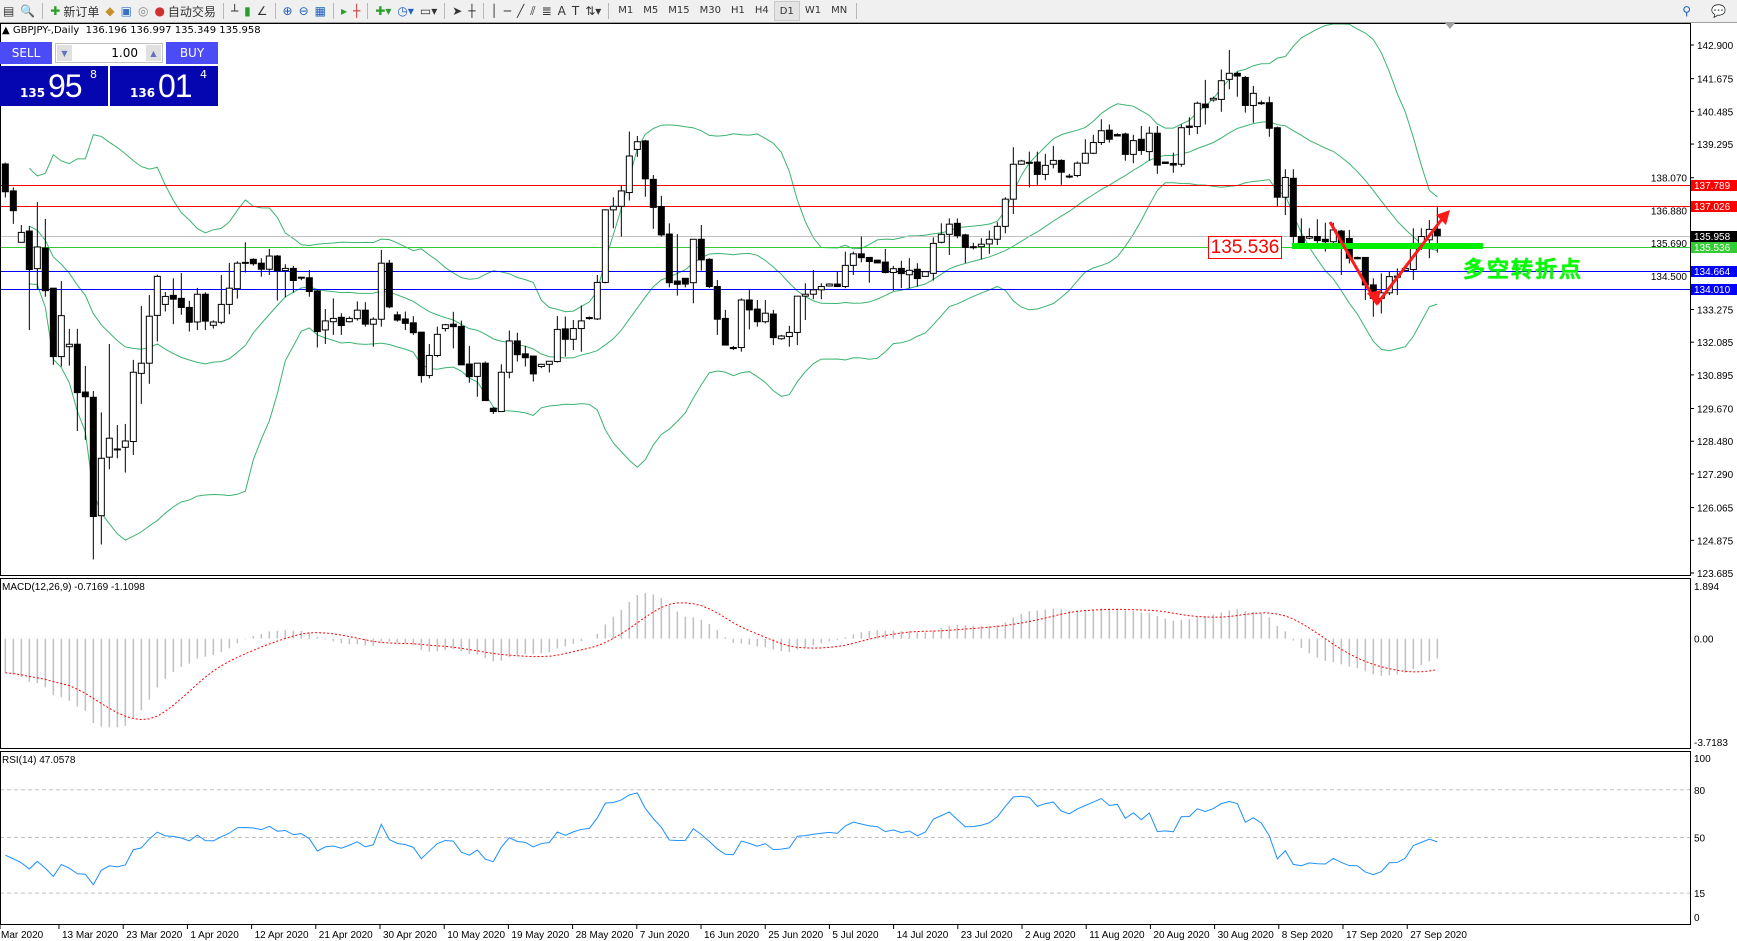 The height and width of the screenshot is (941, 1737). Describe the element at coordinates (813, 10) in the screenshot. I see `timeframe-w1: W1` at that location.